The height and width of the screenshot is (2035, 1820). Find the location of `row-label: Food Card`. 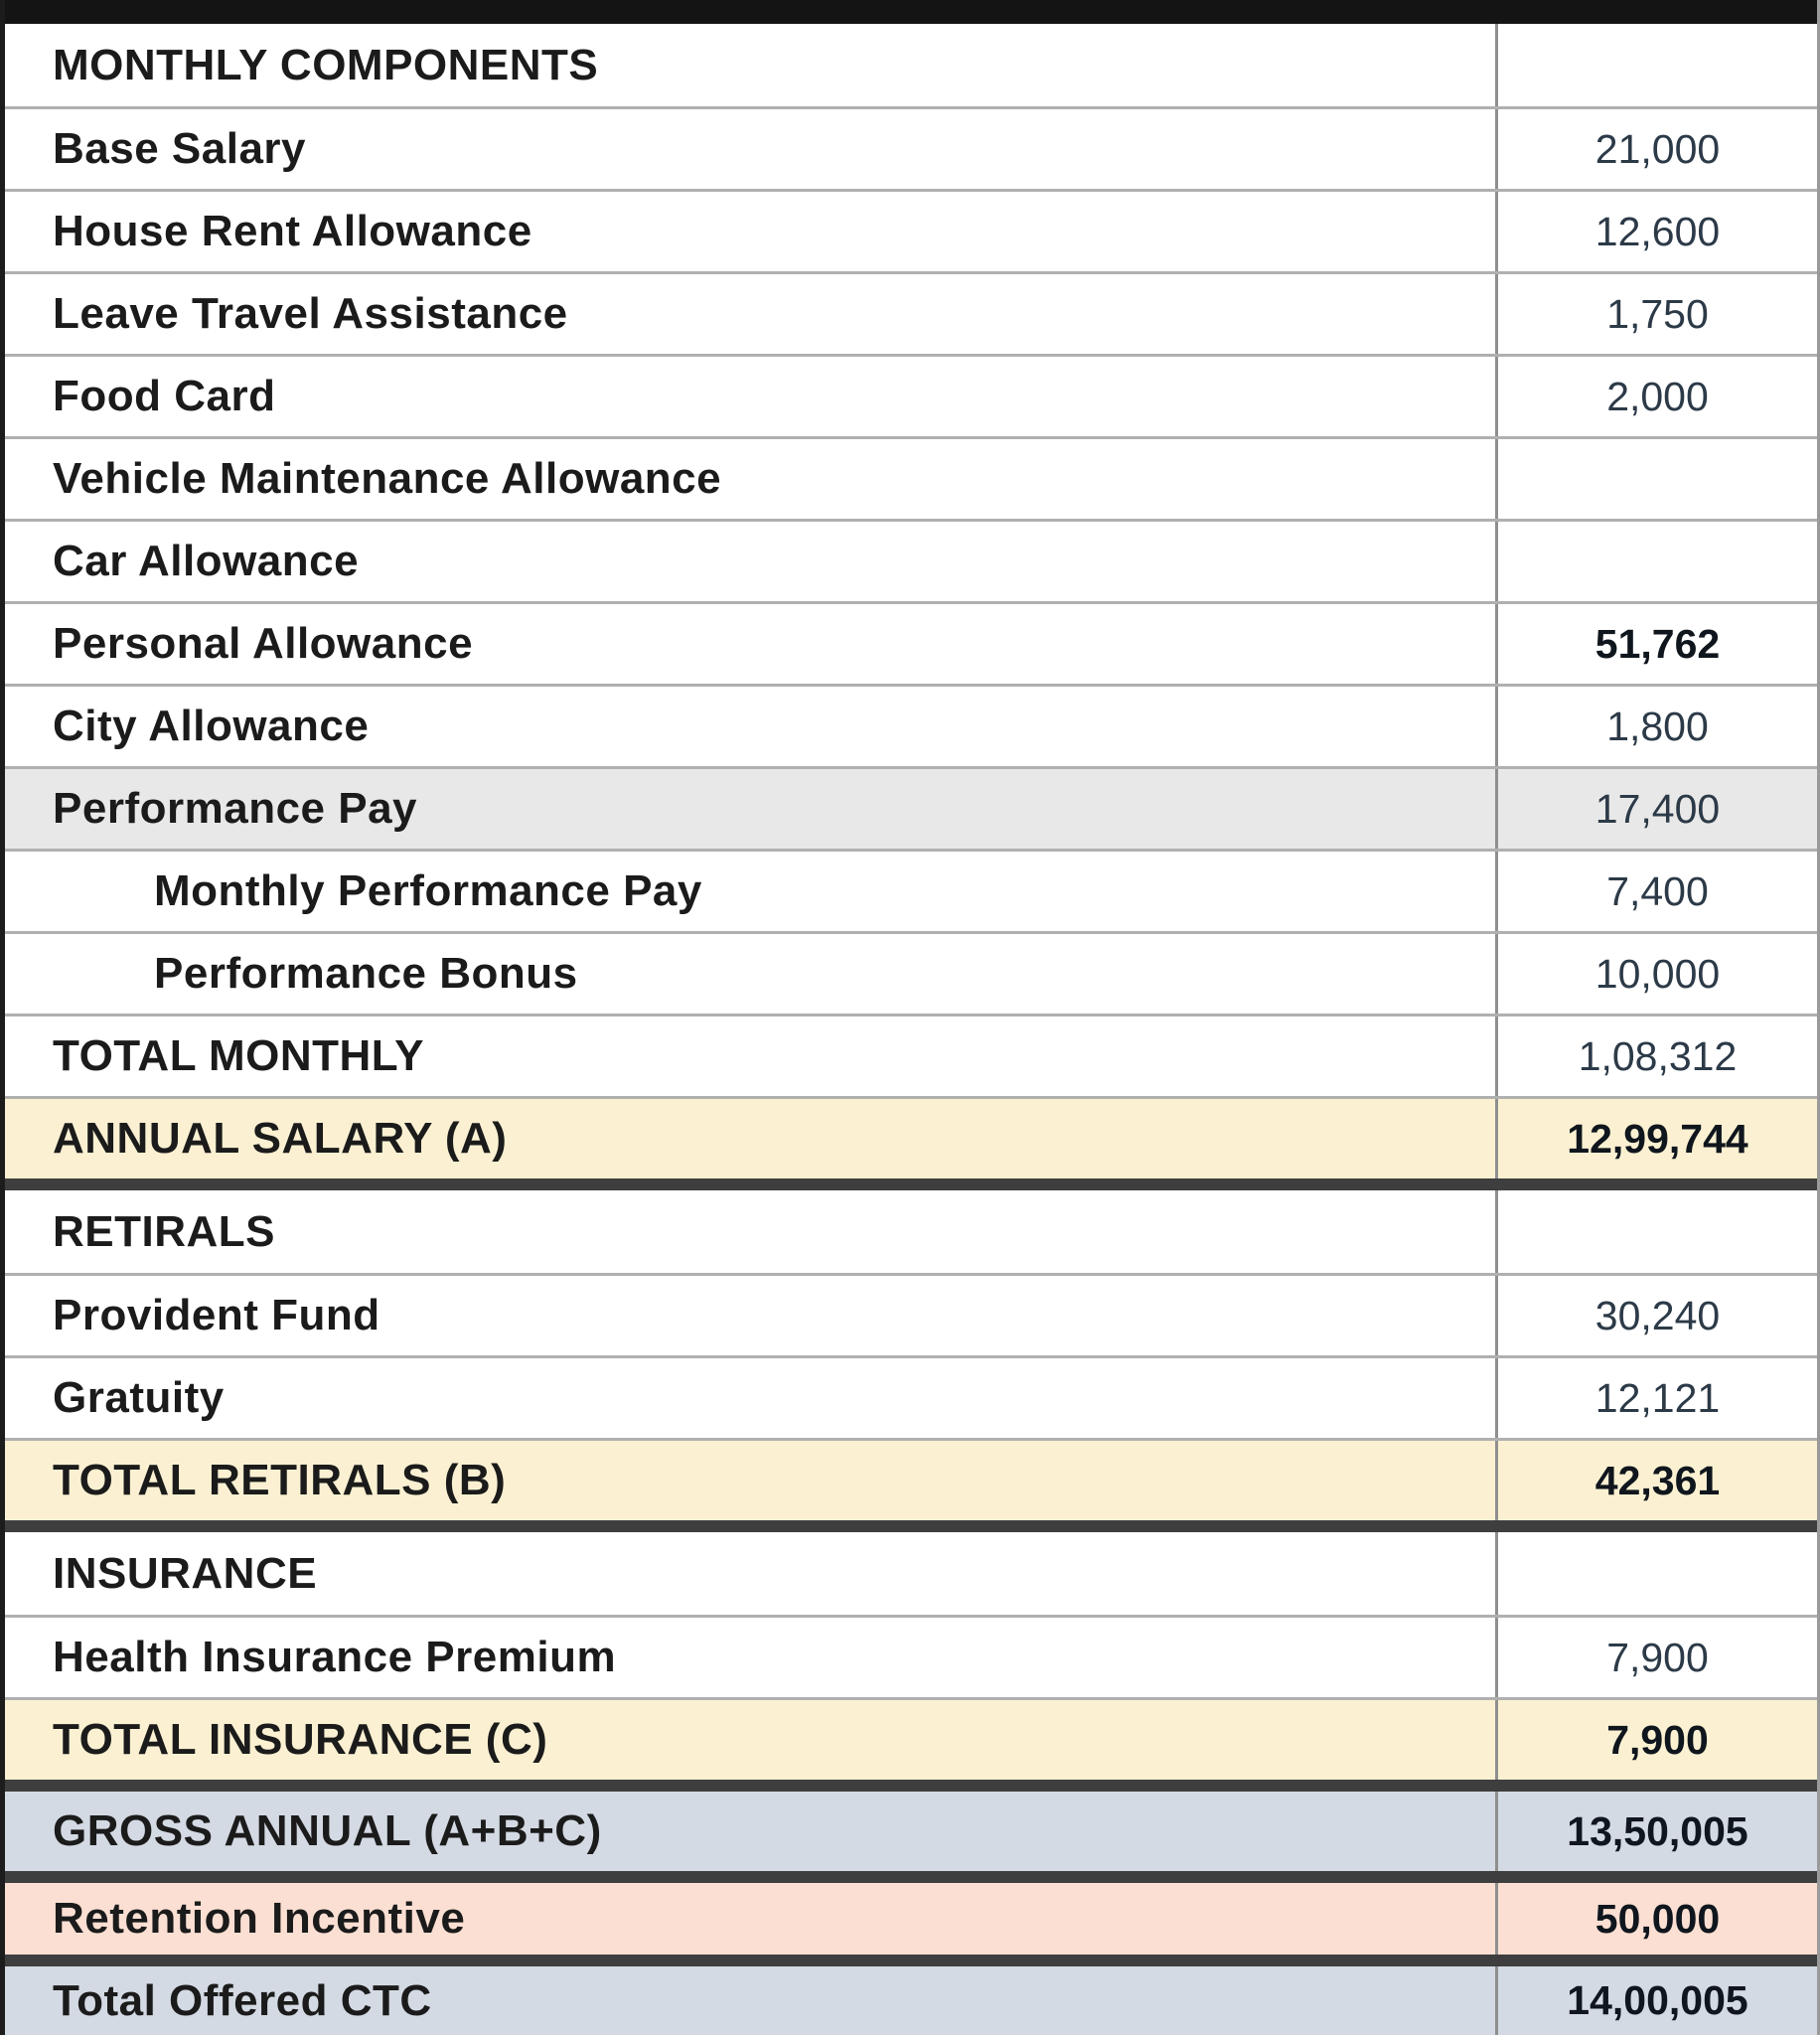

row-label: Food Card is located at coordinates (164, 396).